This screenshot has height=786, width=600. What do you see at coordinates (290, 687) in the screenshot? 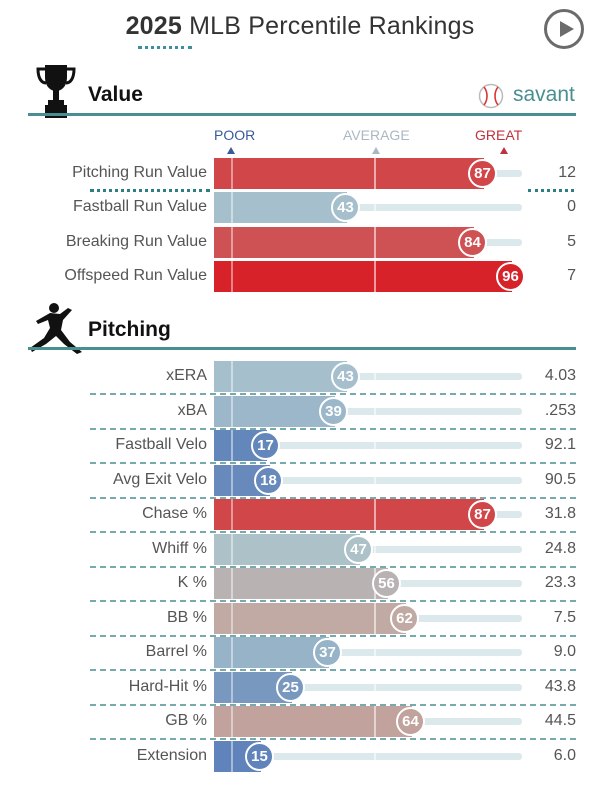
I see `percentile-badge: 25` at bounding box center [290, 687].